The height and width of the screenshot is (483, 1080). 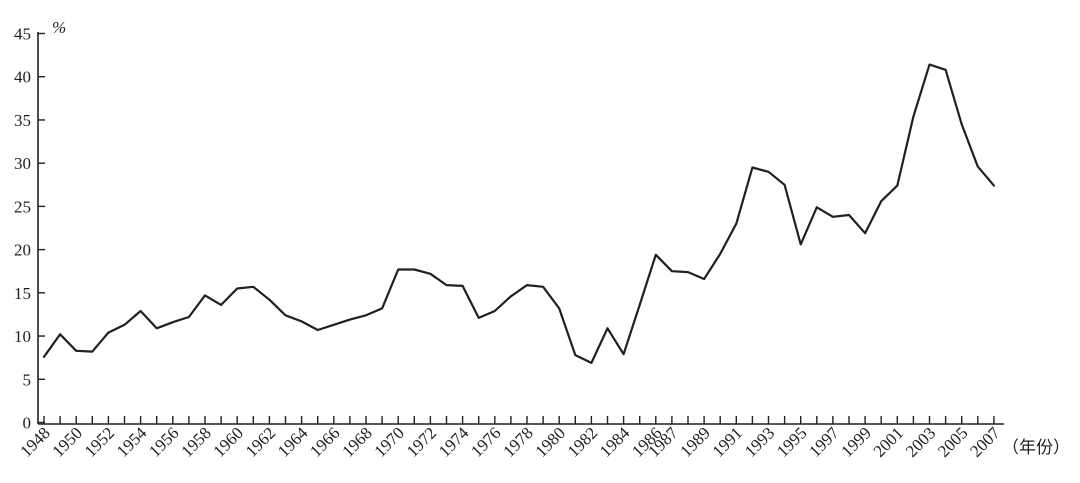 What do you see at coordinates (485, 441) in the screenshot?
I see `x-tick-label: 1976` at bounding box center [485, 441].